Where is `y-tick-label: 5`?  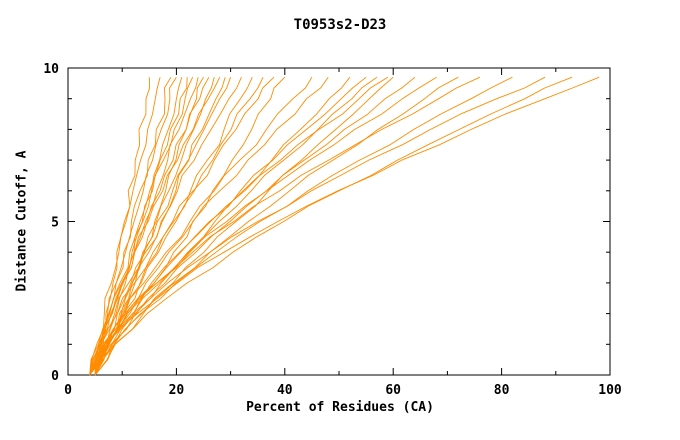 y-tick-label: 5 is located at coordinates (55, 223).